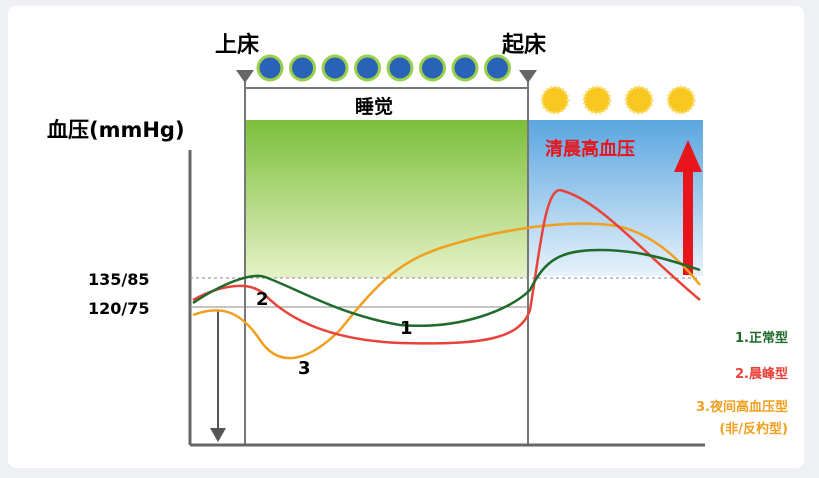 Image resolution: width=819 pixels, height=478 pixels. I want to click on curve-label-3: 3, so click(304, 368).